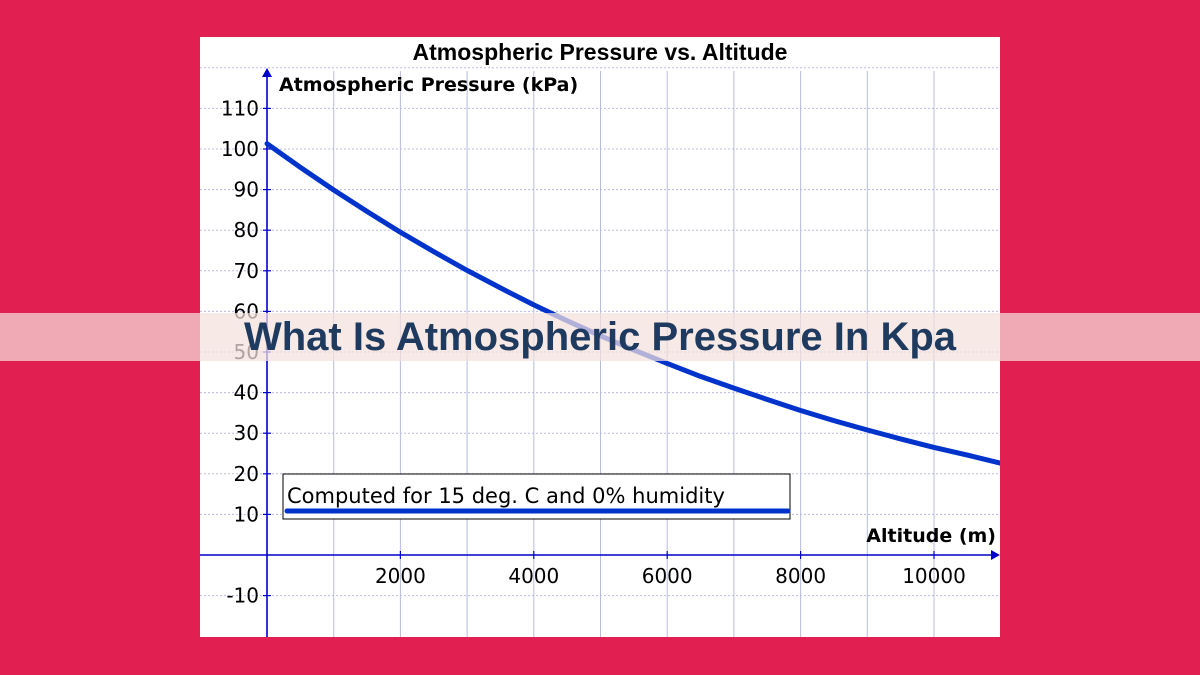 This screenshot has width=1200, height=675. Describe the element at coordinates (246, 433) in the screenshot. I see `y-tick-label: 30` at that location.